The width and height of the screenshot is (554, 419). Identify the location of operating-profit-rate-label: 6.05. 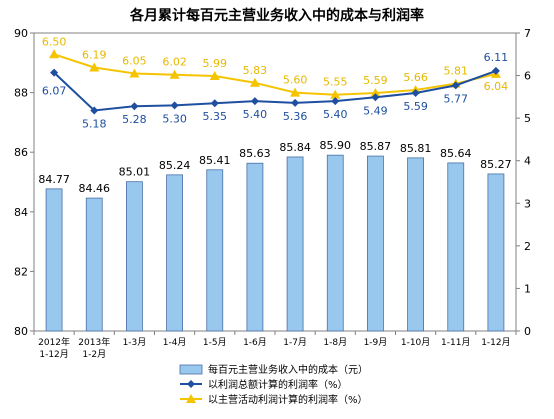
(134, 60).